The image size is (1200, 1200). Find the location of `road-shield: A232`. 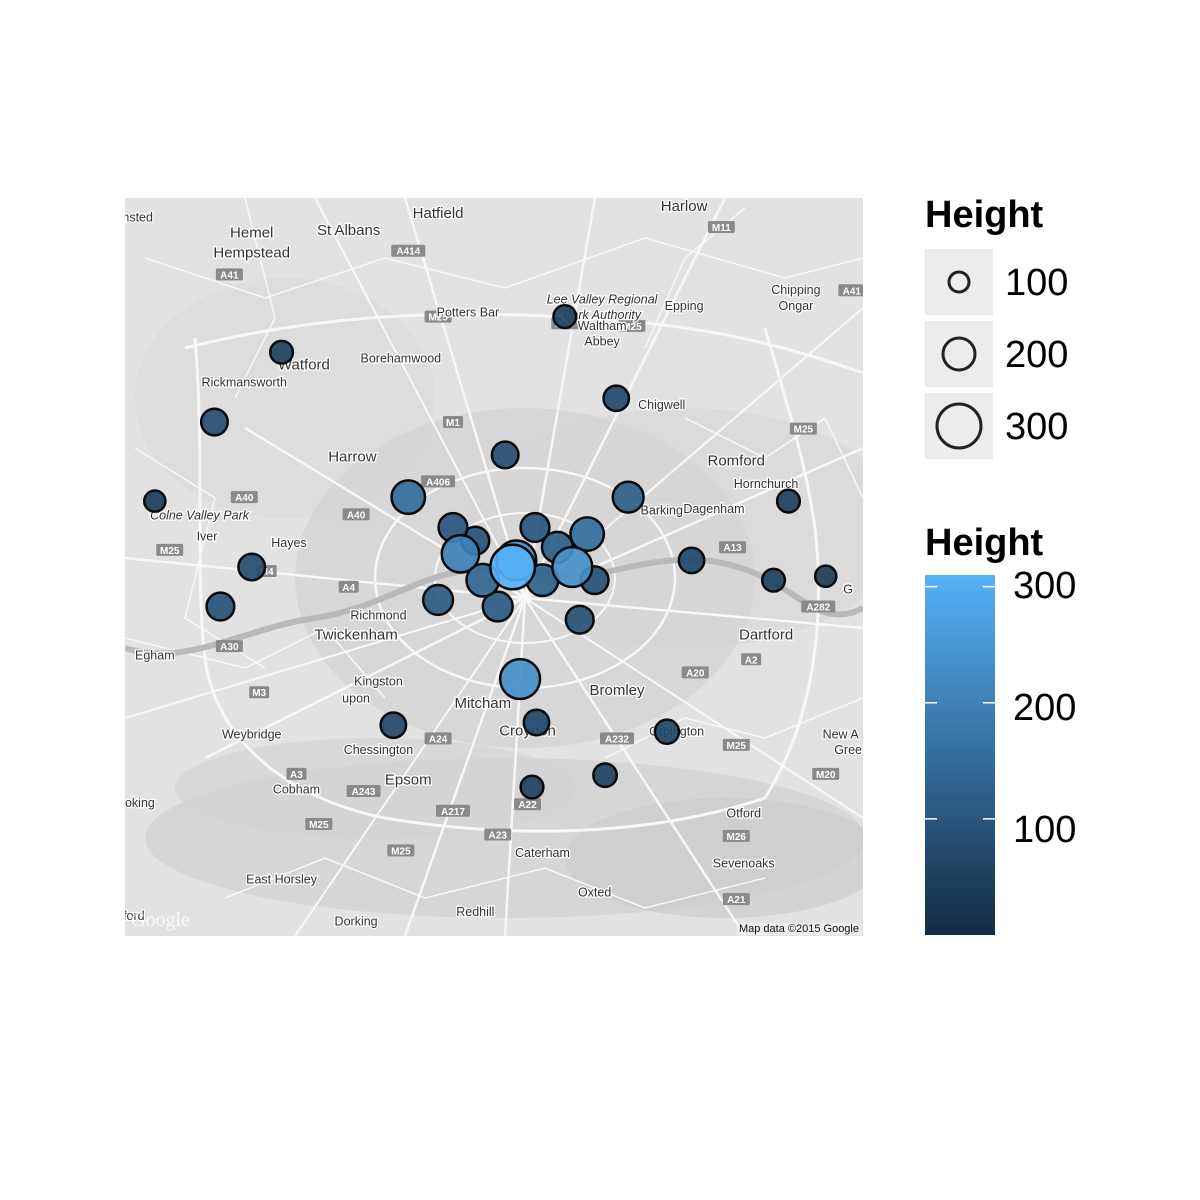

road-shield: A232 is located at coordinates (617, 738).